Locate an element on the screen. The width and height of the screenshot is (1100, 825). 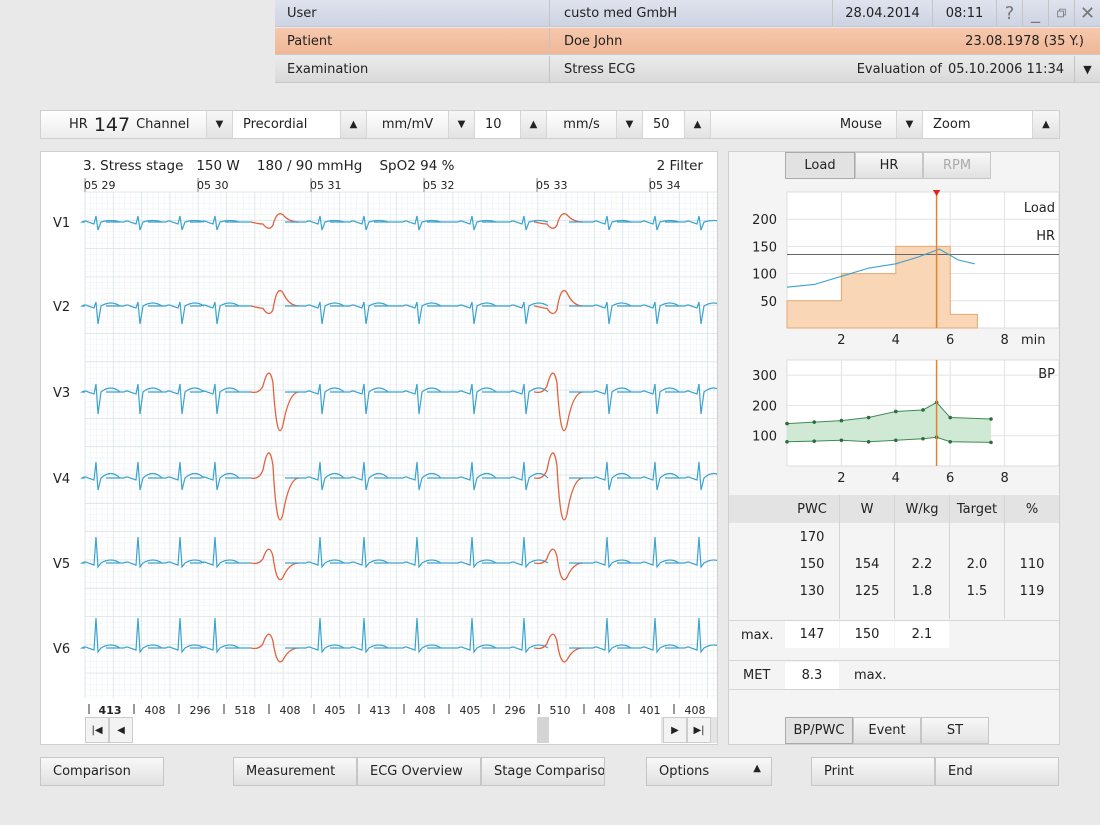
channel-select: Precordial is located at coordinates (287, 124).